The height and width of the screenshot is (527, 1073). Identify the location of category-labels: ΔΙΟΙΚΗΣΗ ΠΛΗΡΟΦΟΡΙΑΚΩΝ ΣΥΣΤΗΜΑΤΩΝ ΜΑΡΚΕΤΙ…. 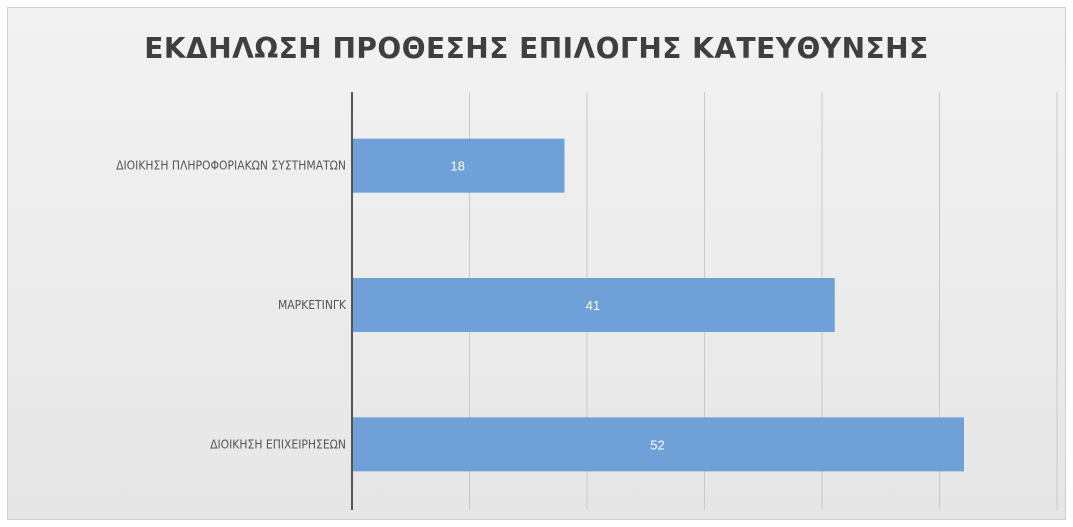
(231, 305).